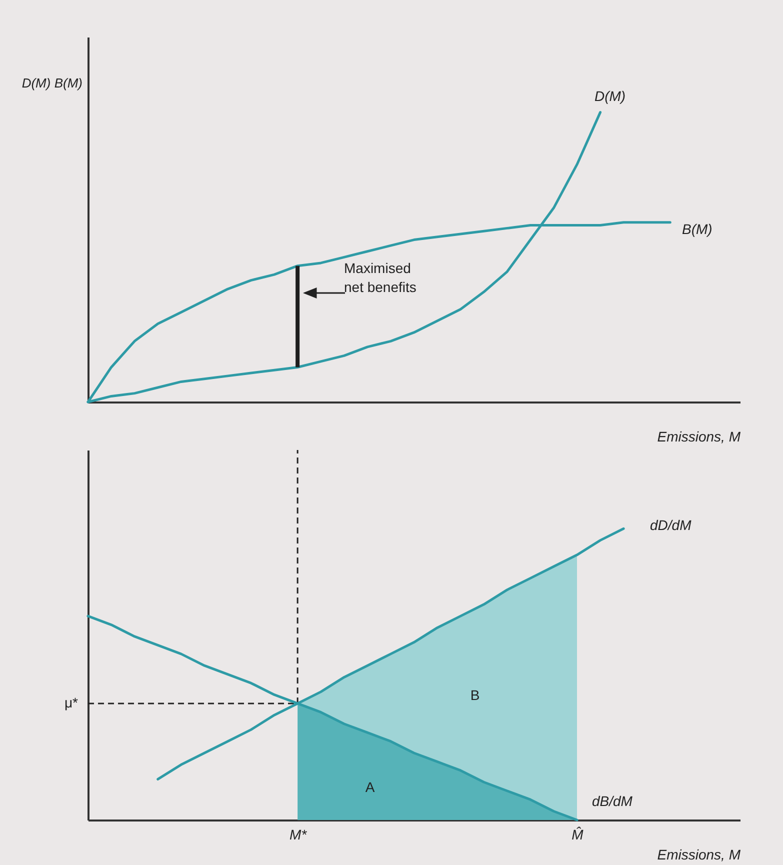 The height and width of the screenshot is (865, 783). I want to click on series-label: dD/dM, so click(671, 525).